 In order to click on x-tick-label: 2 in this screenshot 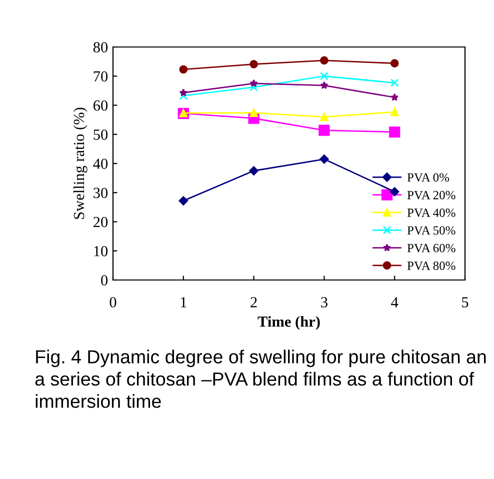, I will do `click(253, 302)`.